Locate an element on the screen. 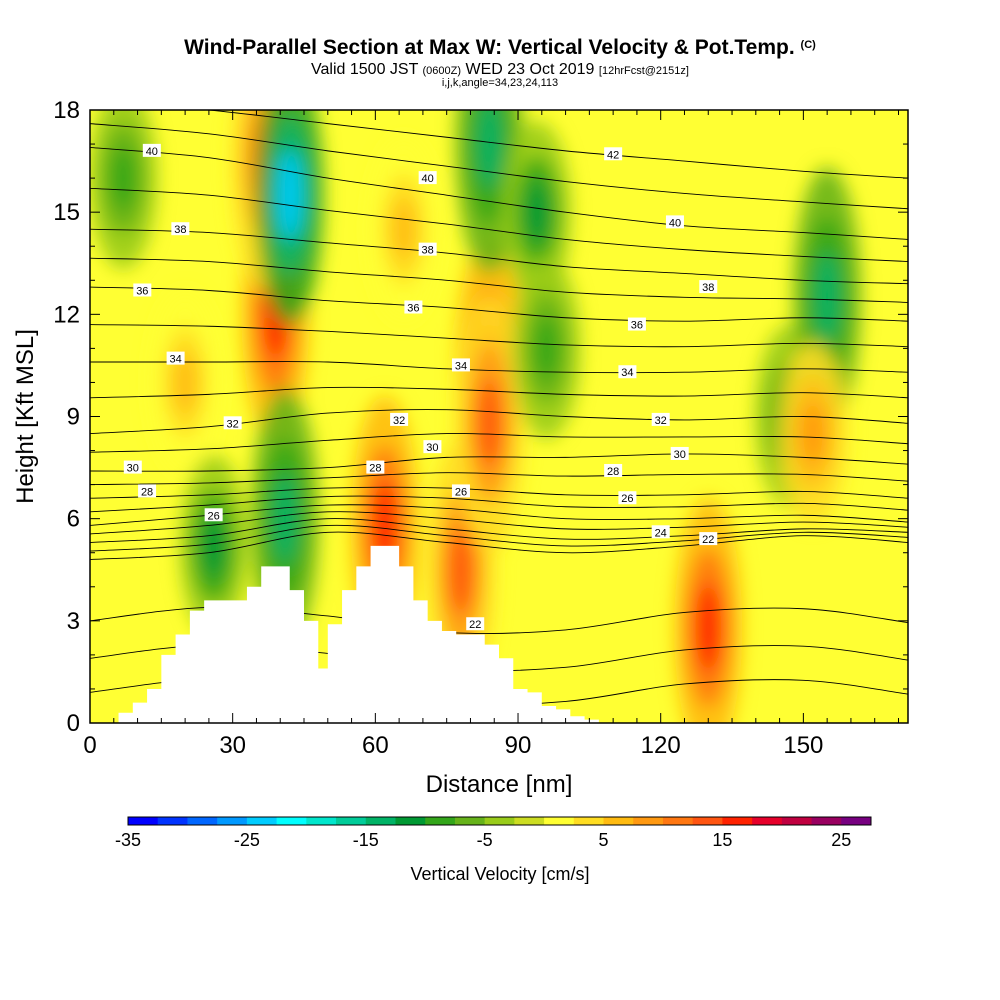 This screenshot has height=1000, width=1000. valid-date: WED 23 Oct 2019 is located at coordinates (530, 69).